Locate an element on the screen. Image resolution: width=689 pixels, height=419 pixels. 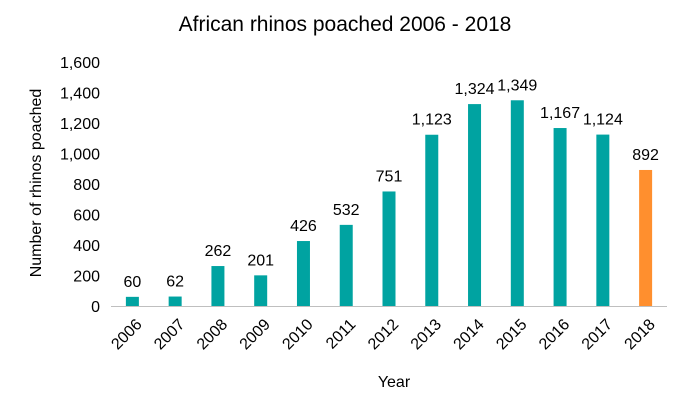
data-label-2006: 60 is located at coordinates (132, 282).